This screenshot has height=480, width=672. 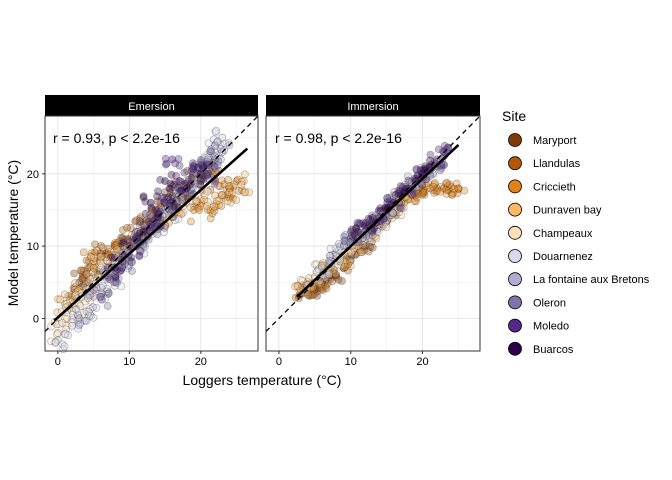 What do you see at coordinates (563, 234) in the screenshot?
I see `legend-label: Champeaux` at bounding box center [563, 234].